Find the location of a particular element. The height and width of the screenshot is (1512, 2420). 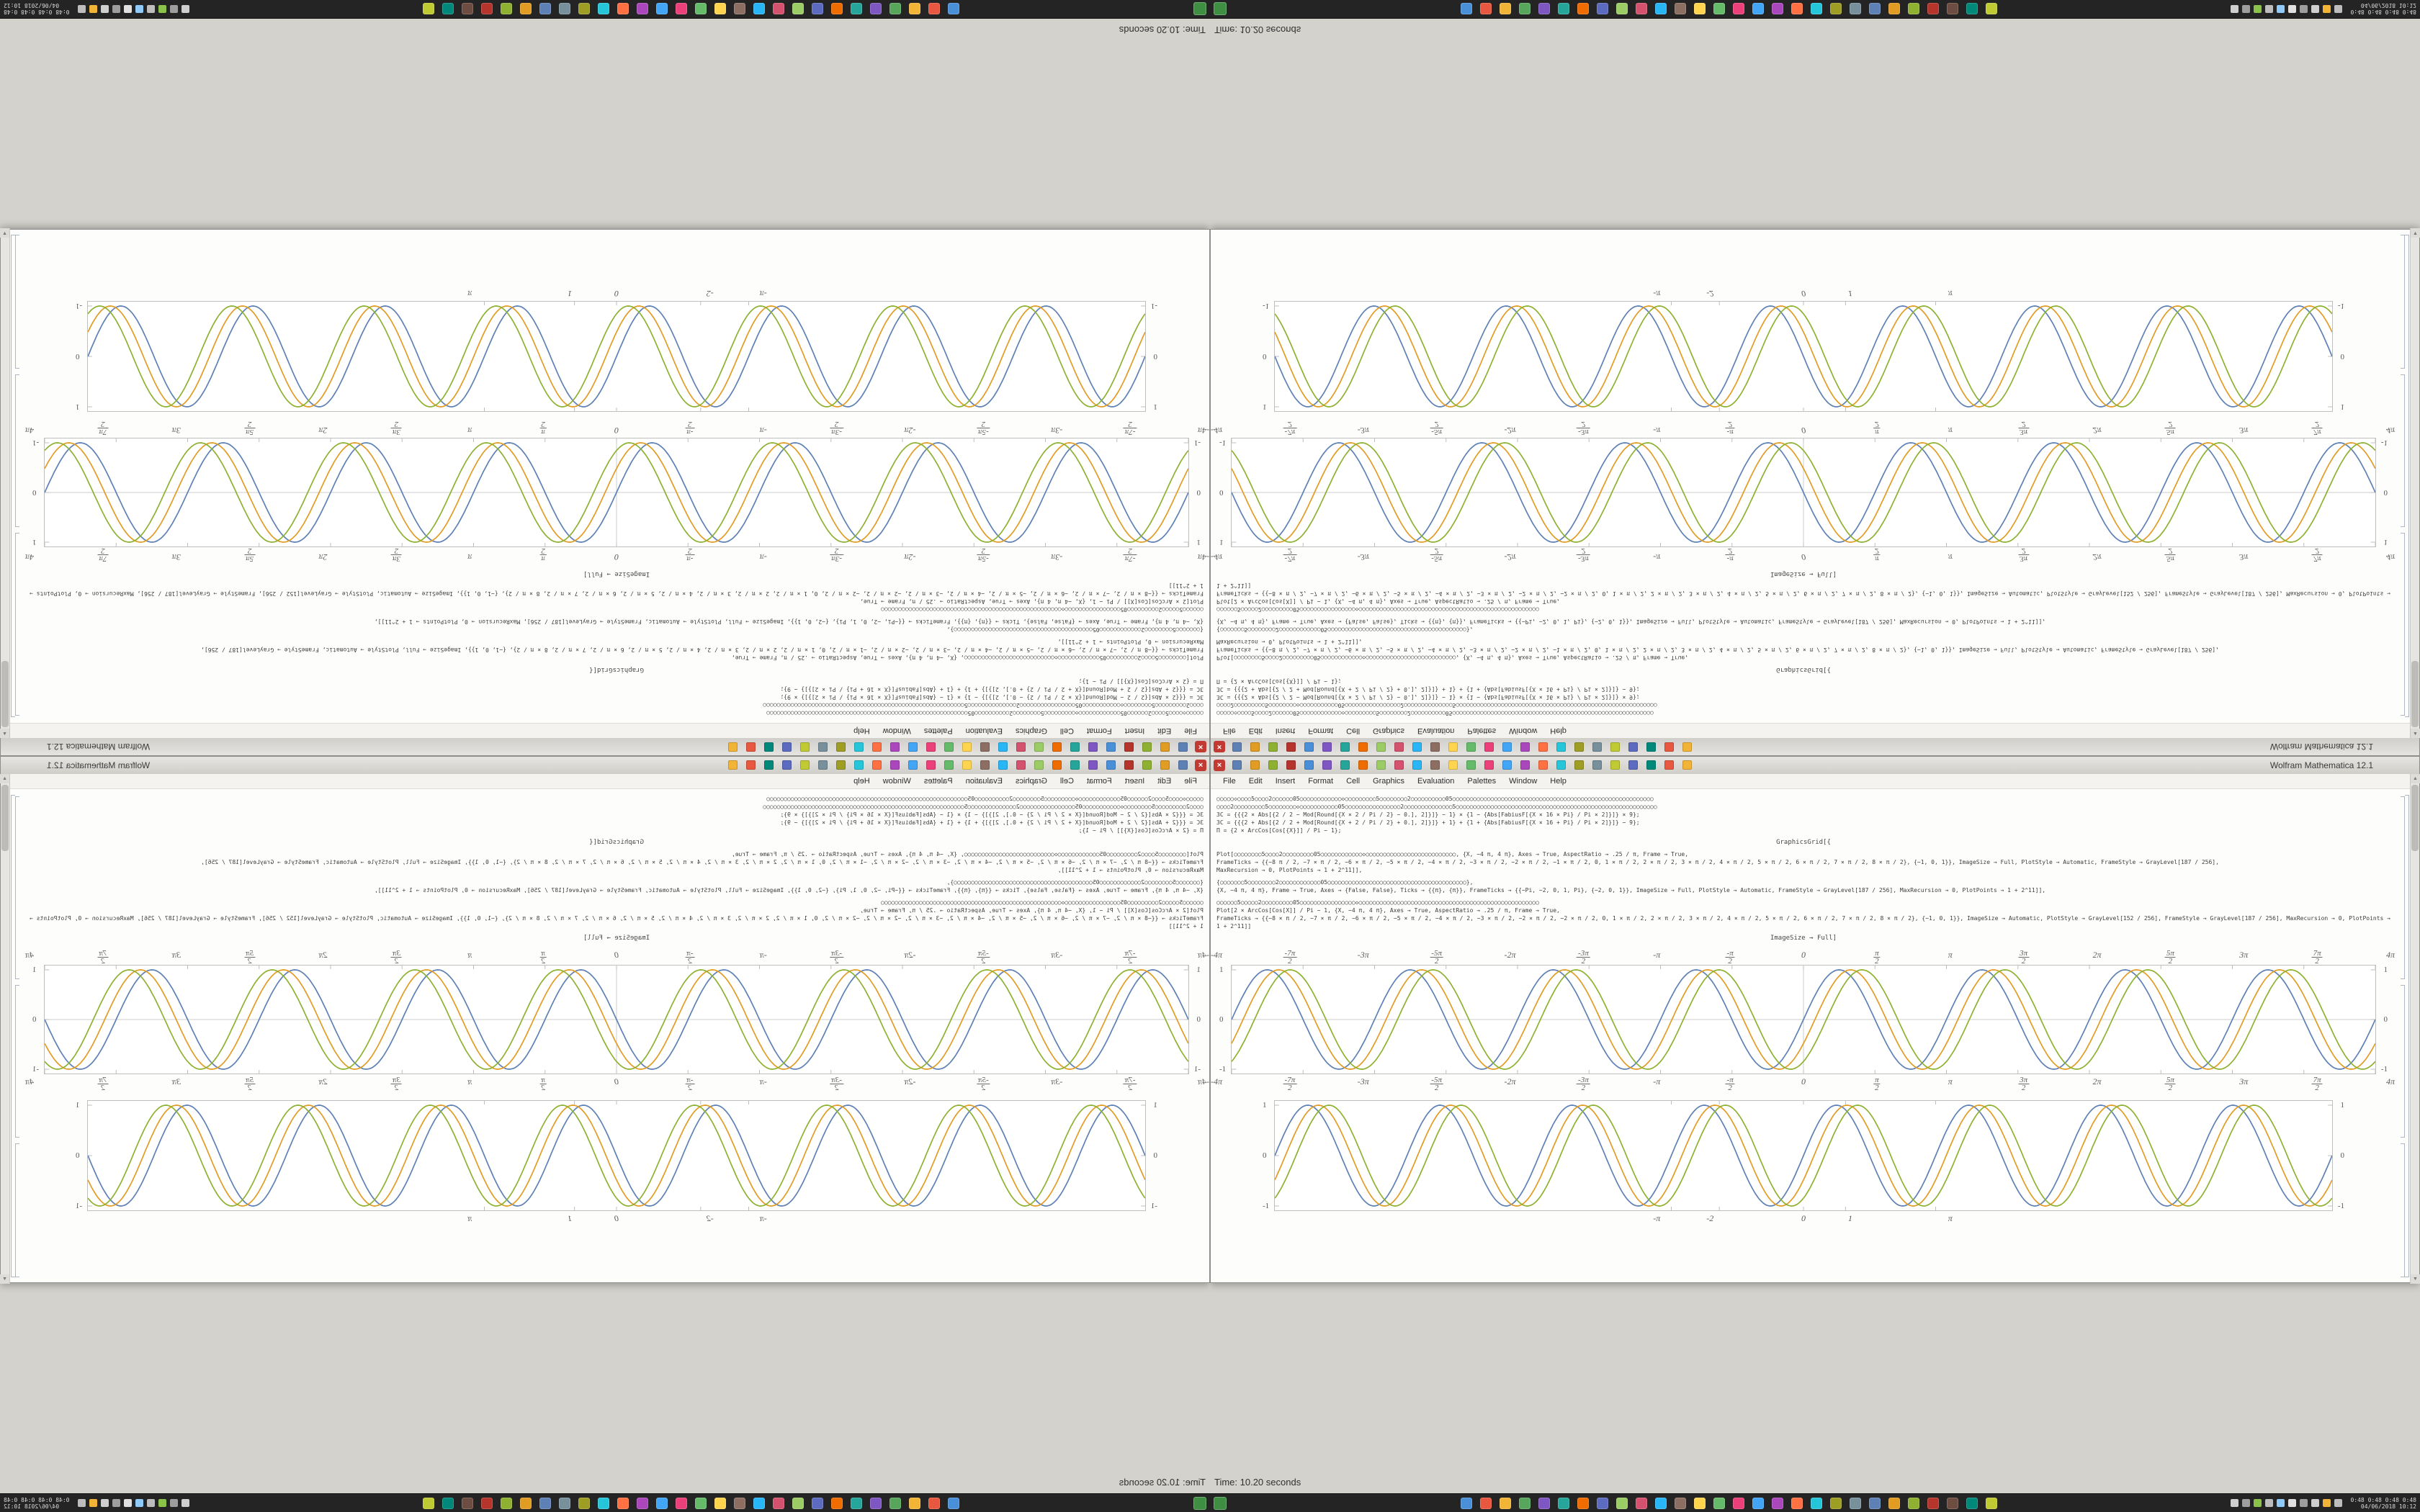

cell-bracket-code is located at coordinates (17, 624).